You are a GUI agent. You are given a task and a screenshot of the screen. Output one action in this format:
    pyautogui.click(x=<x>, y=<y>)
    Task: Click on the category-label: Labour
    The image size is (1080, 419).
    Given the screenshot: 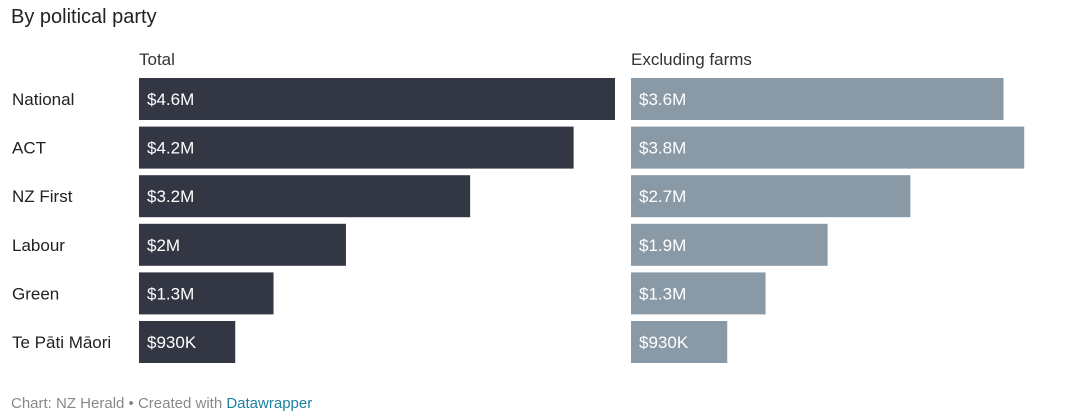 What is the action you would take?
    pyautogui.click(x=38, y=245)
    